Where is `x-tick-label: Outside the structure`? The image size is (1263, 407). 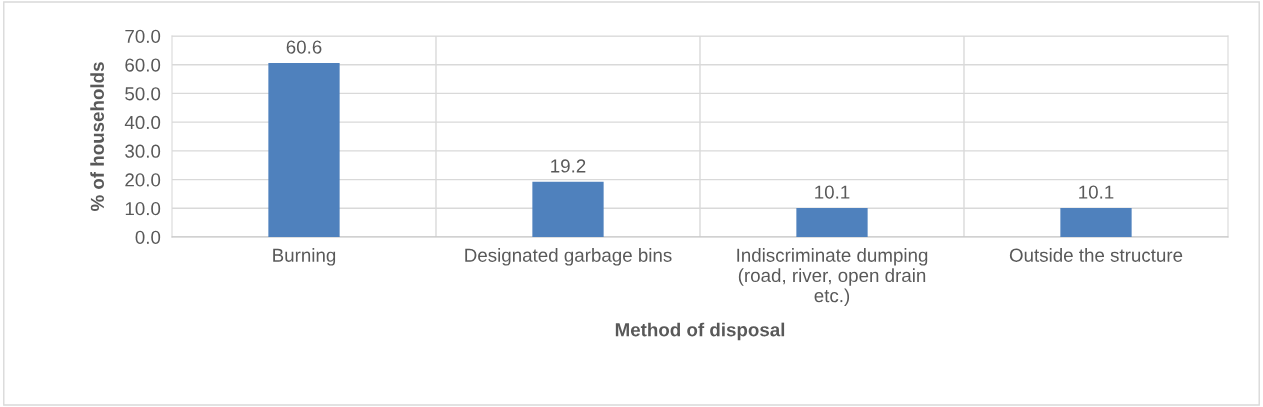 x-tick-label: Outside the structure is located at coordinates (1096, 255).